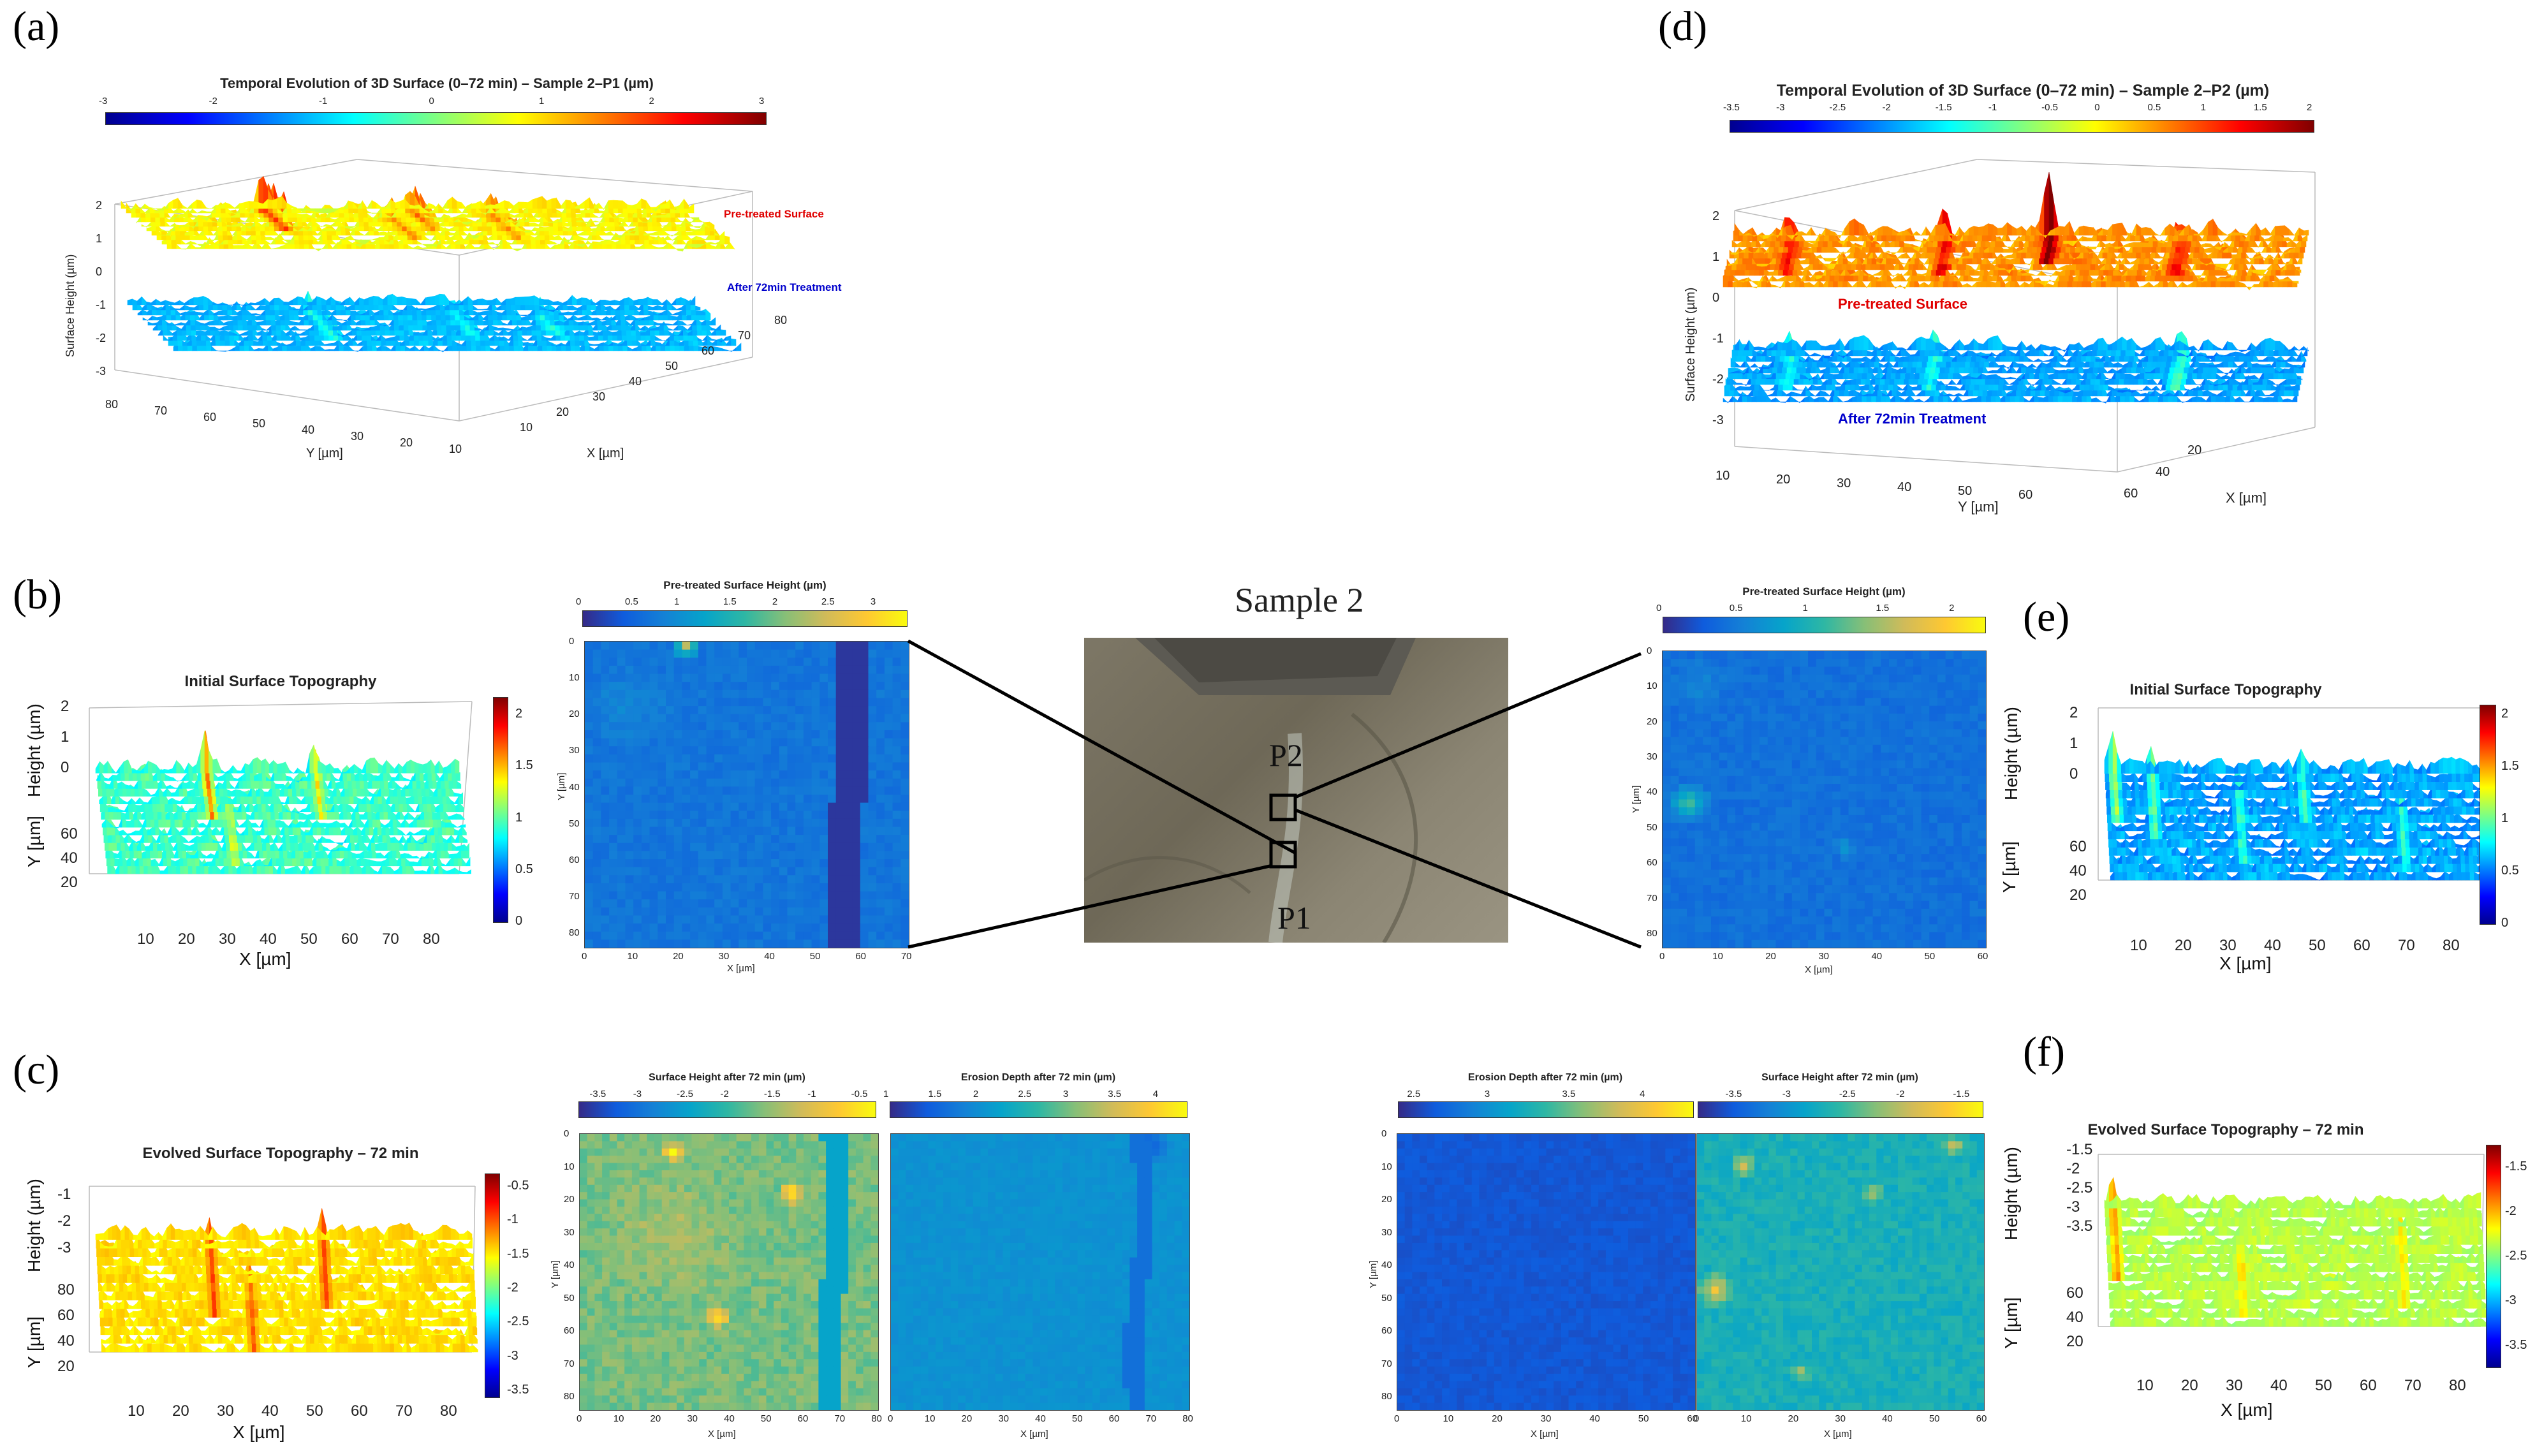 This screenshot has height=1456, width=2528. I want to click on chart-e3d-ylabel: Y [µm], so click(2009, 867).